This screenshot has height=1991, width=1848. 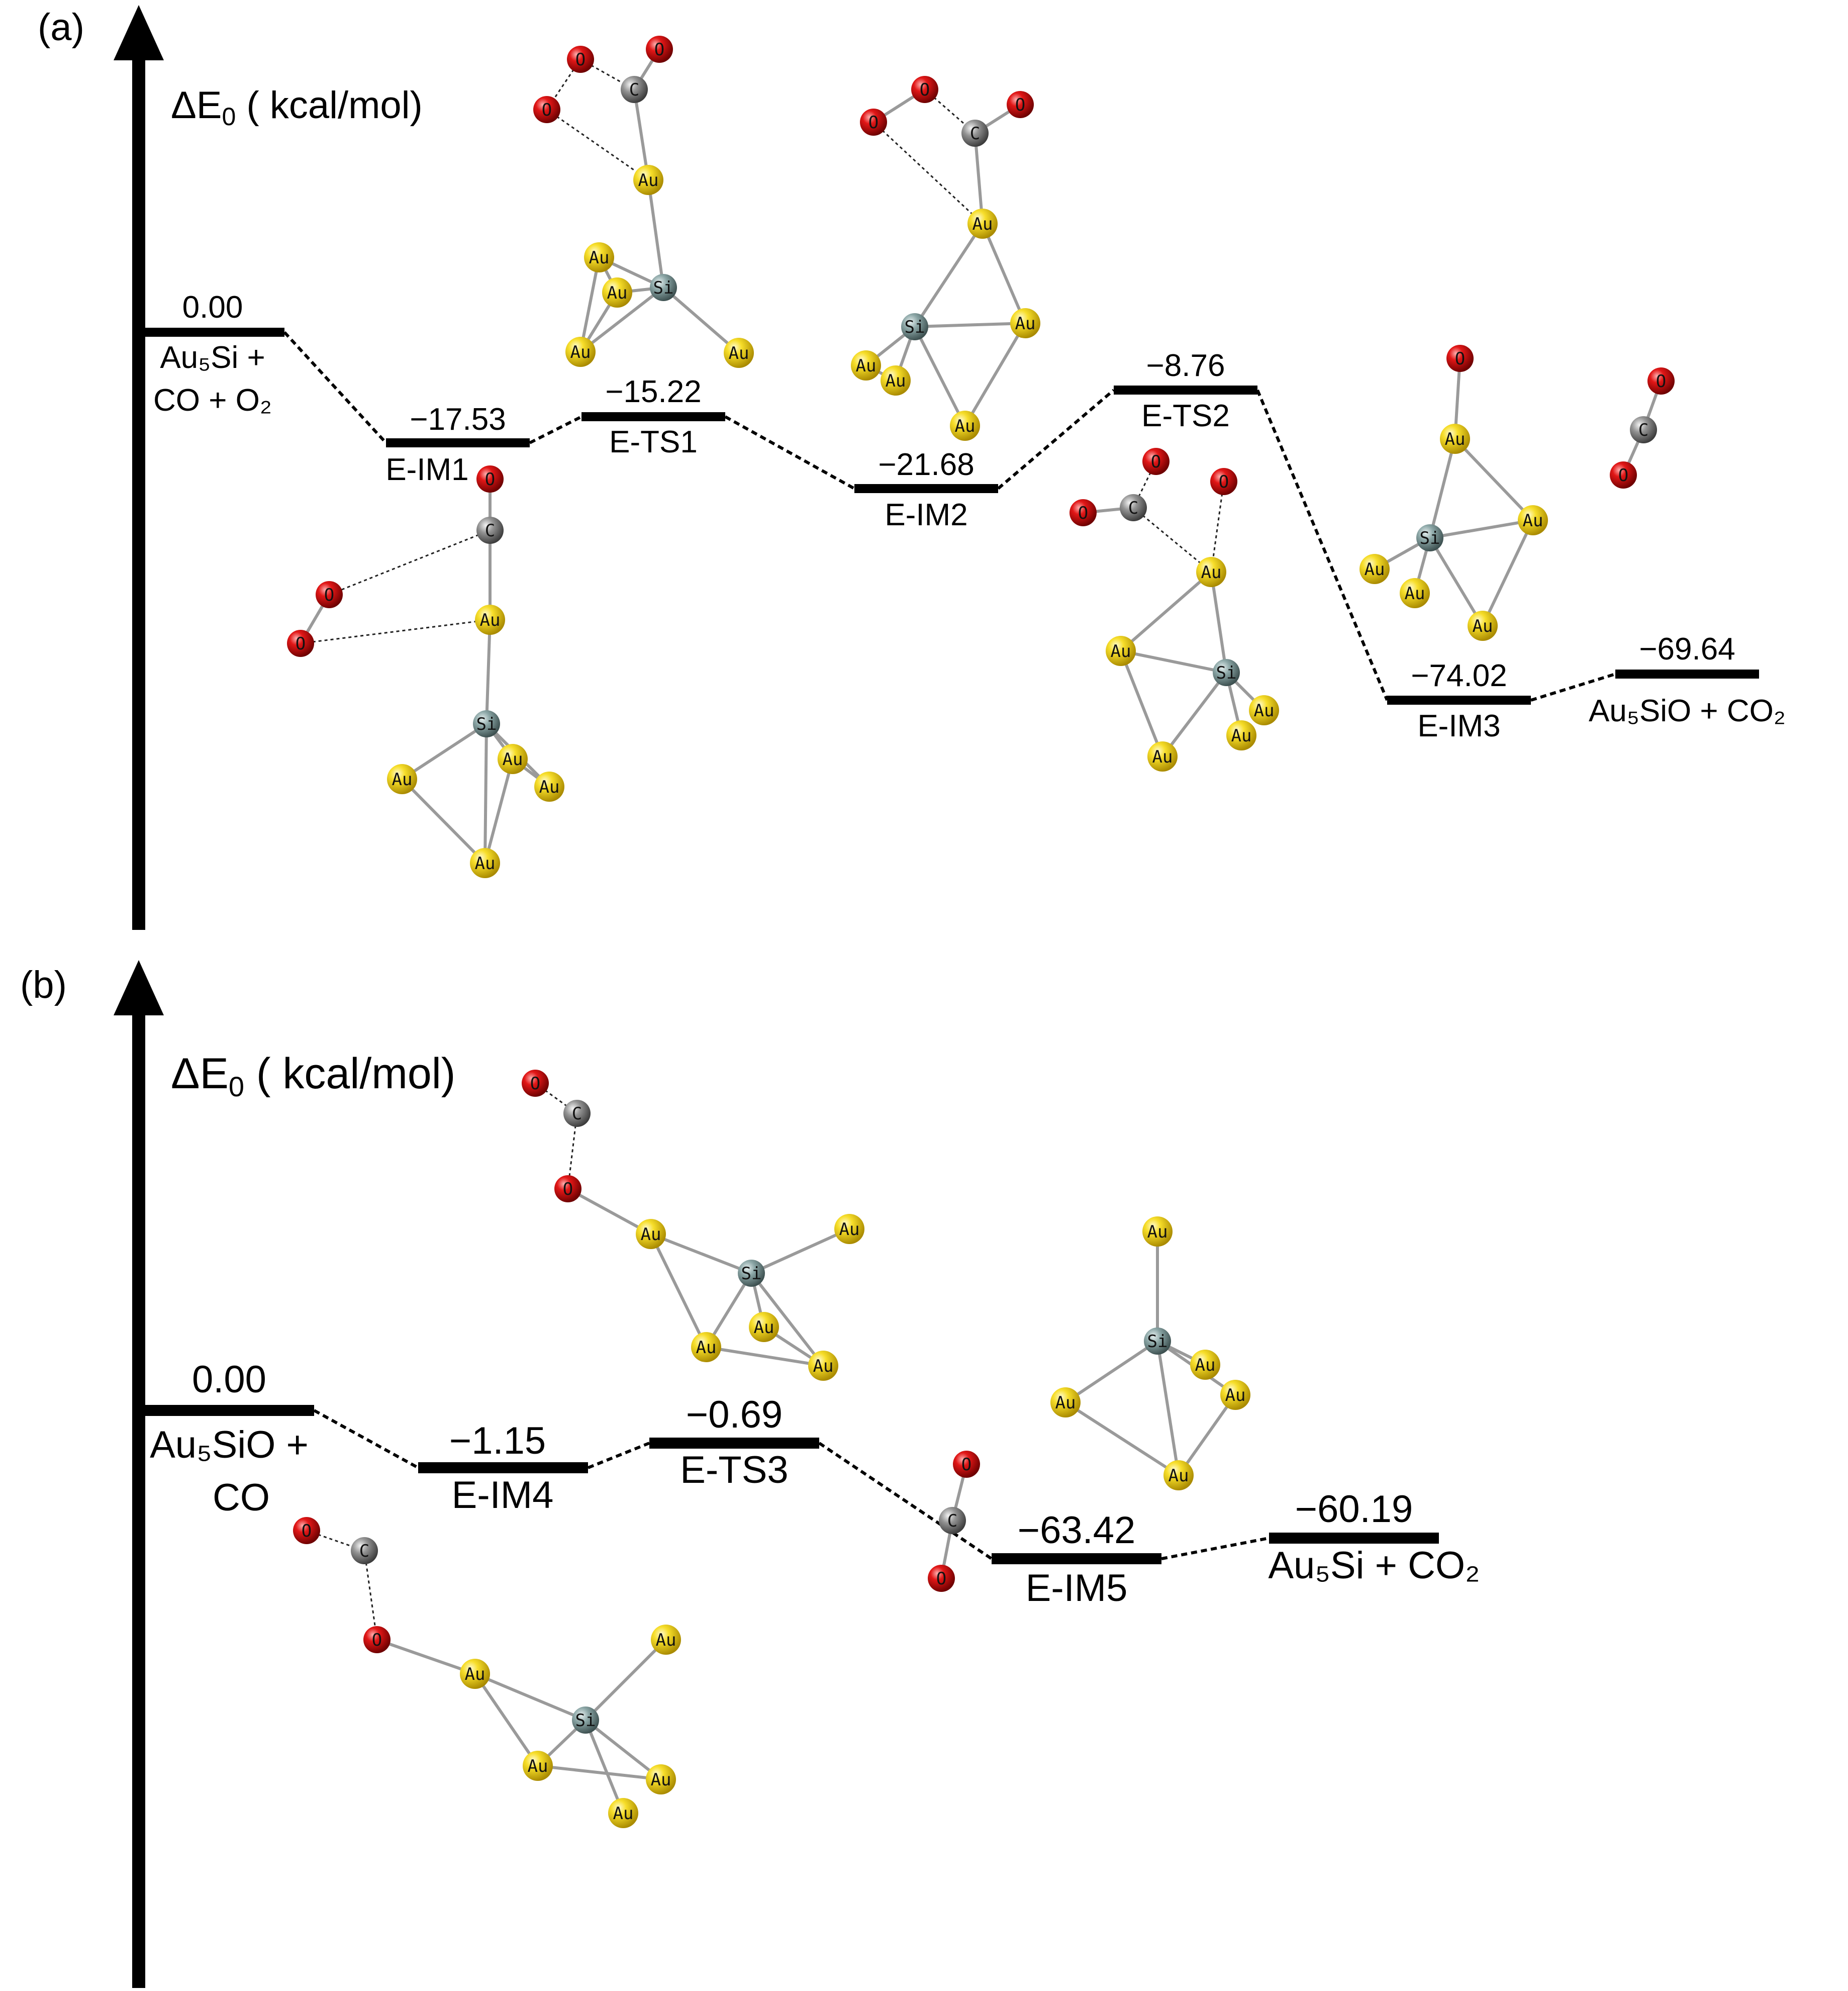 I want to click on molecule-e-im1: O C O O Au Si Au Au Au Au, so click(x=426, y=671).